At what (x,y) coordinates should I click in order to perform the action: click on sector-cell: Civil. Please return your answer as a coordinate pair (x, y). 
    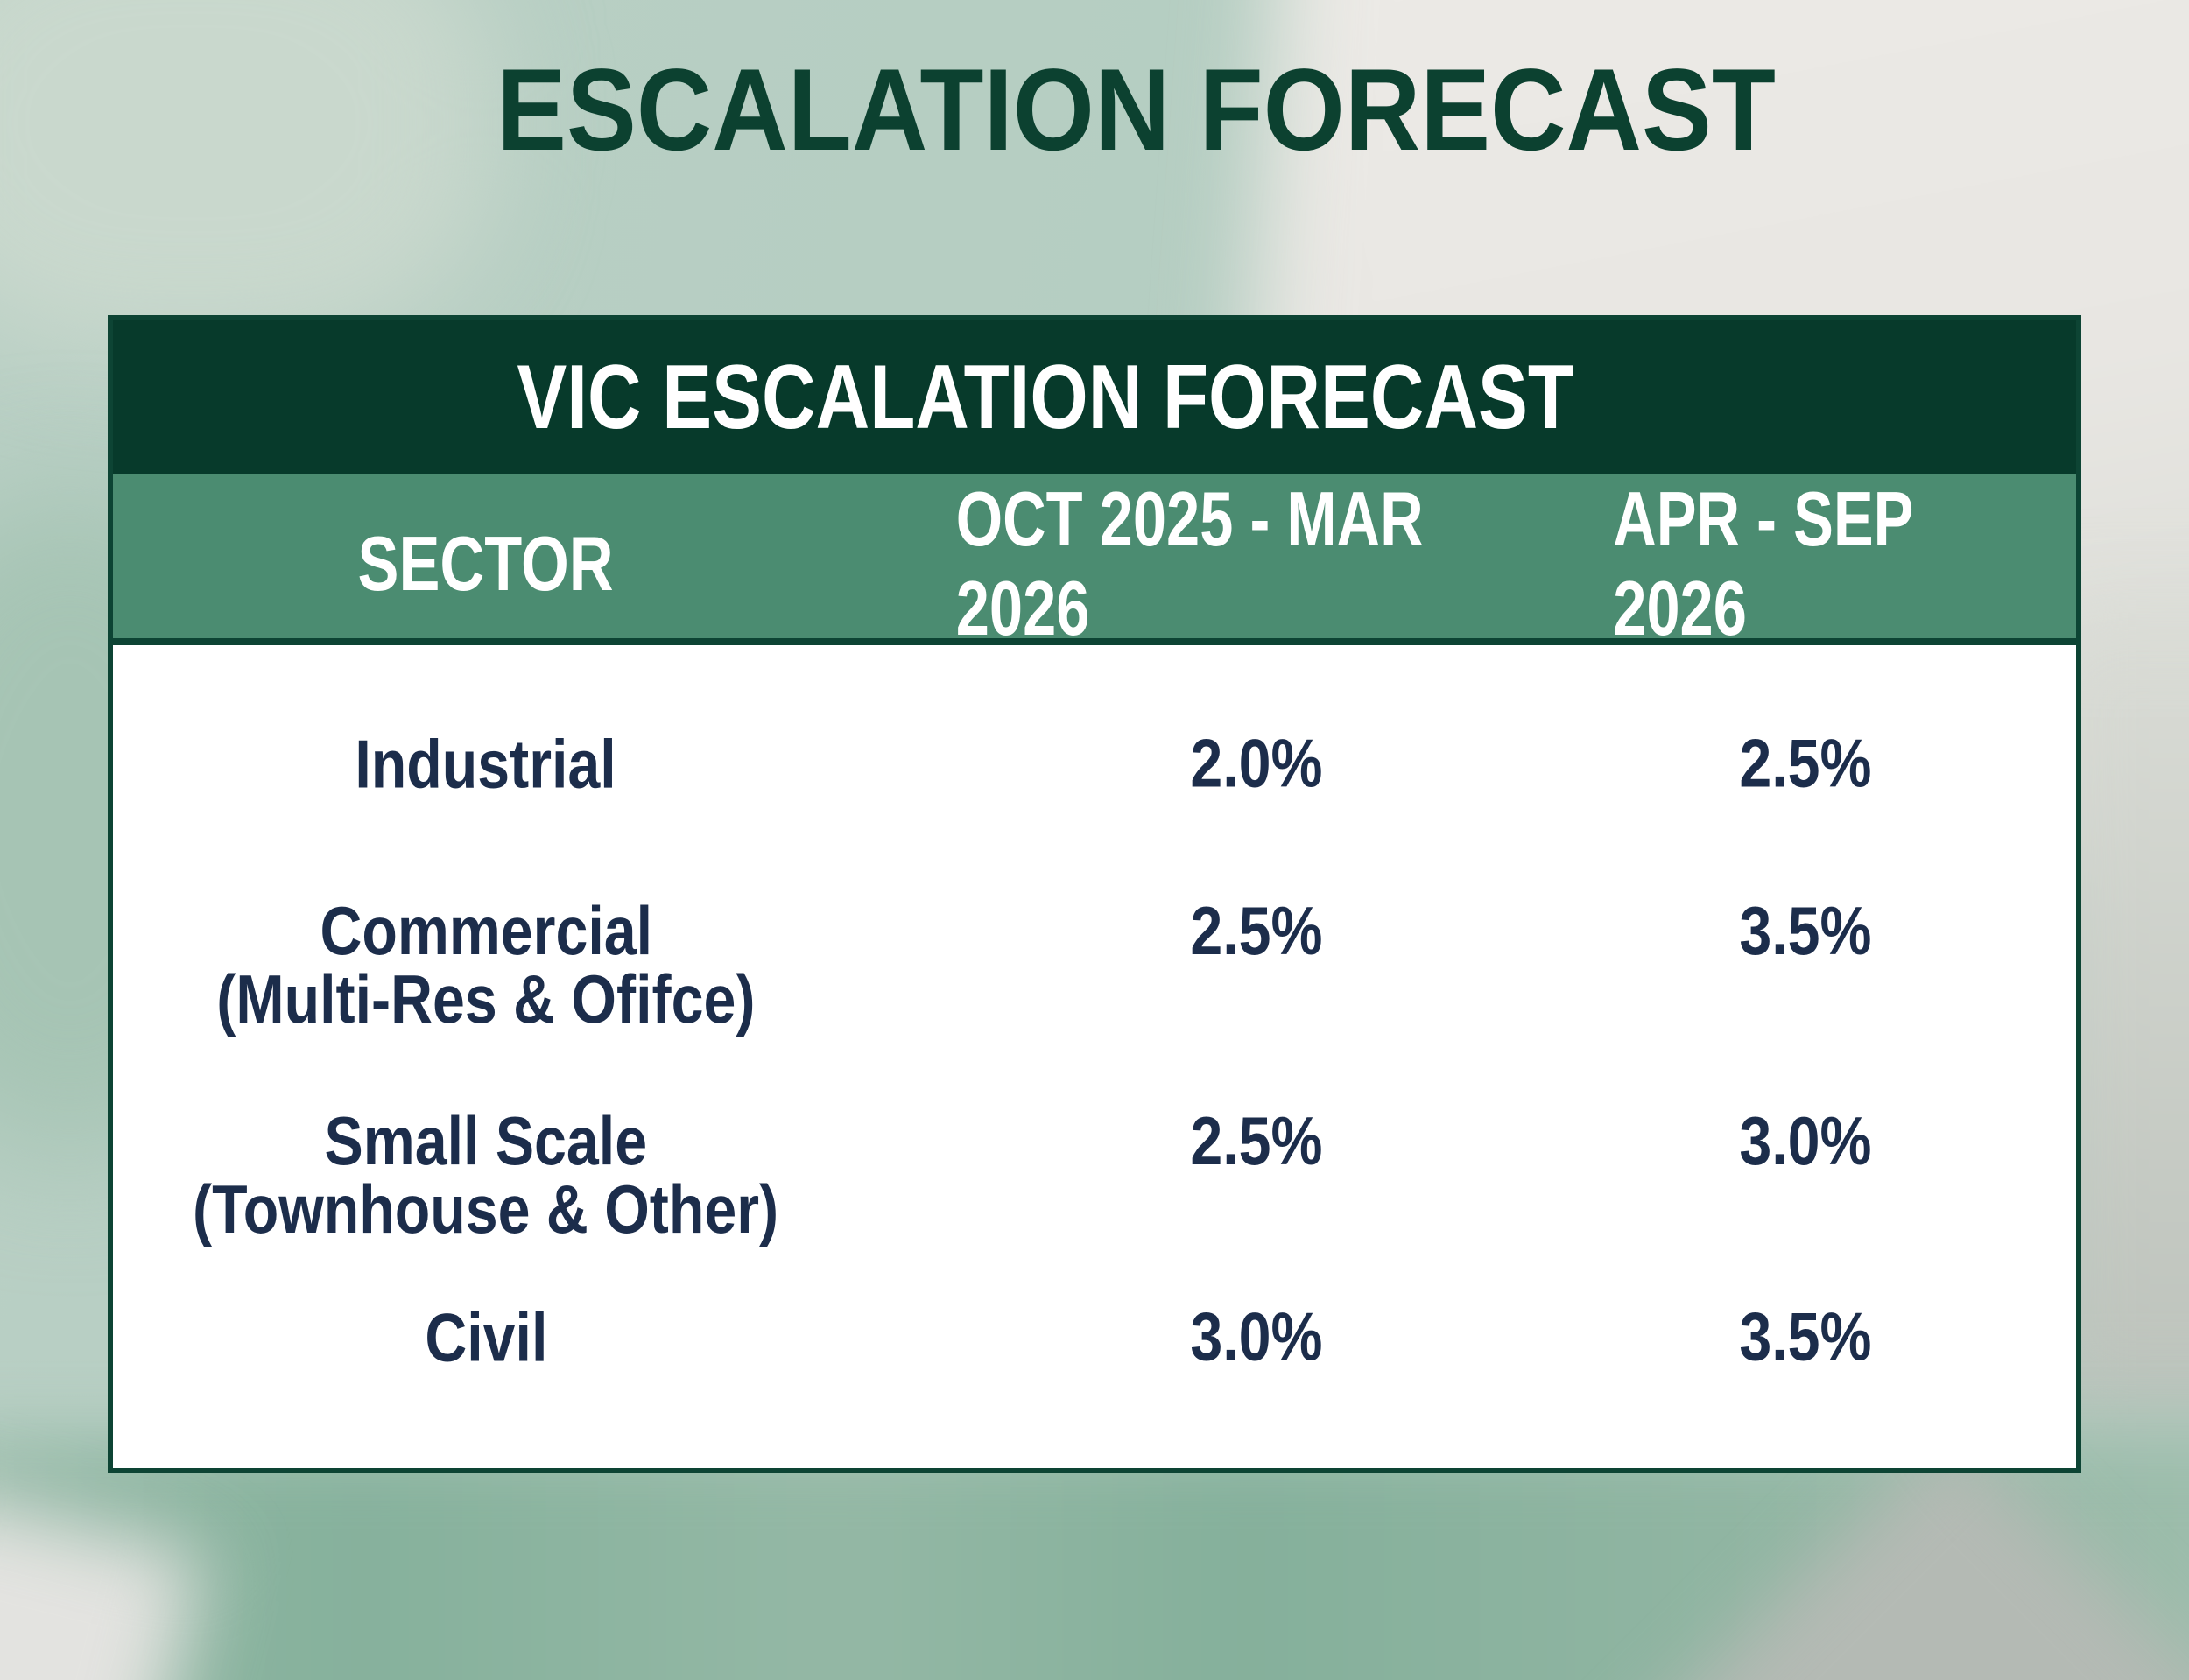
    Looking at the image, I should click on (486, 1337).